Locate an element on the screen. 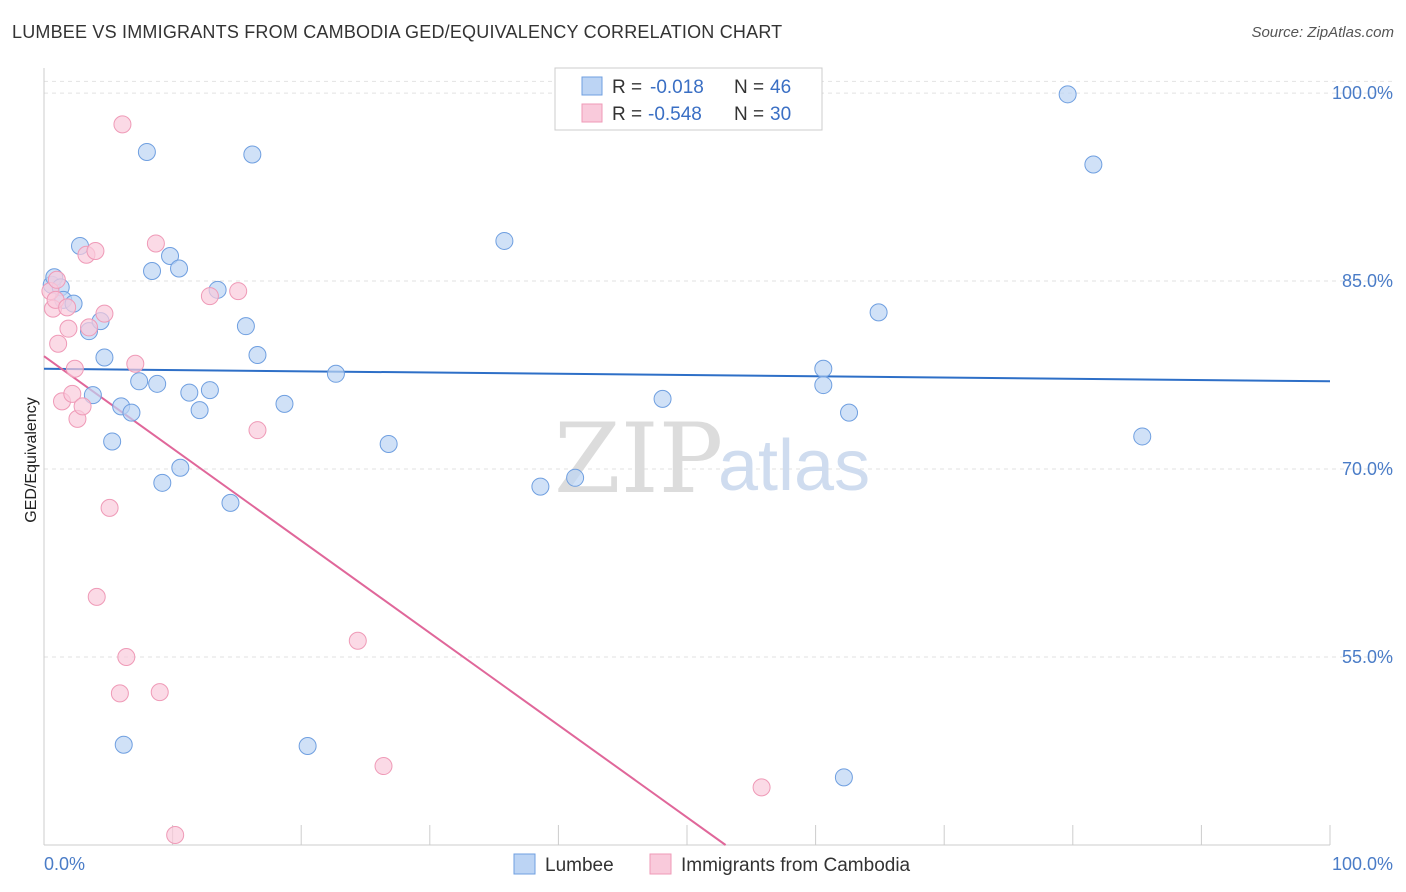 The height and width of the screenshot is (892, 1406). legend-n-value-1: 46 is located at coordinates (780, 87).